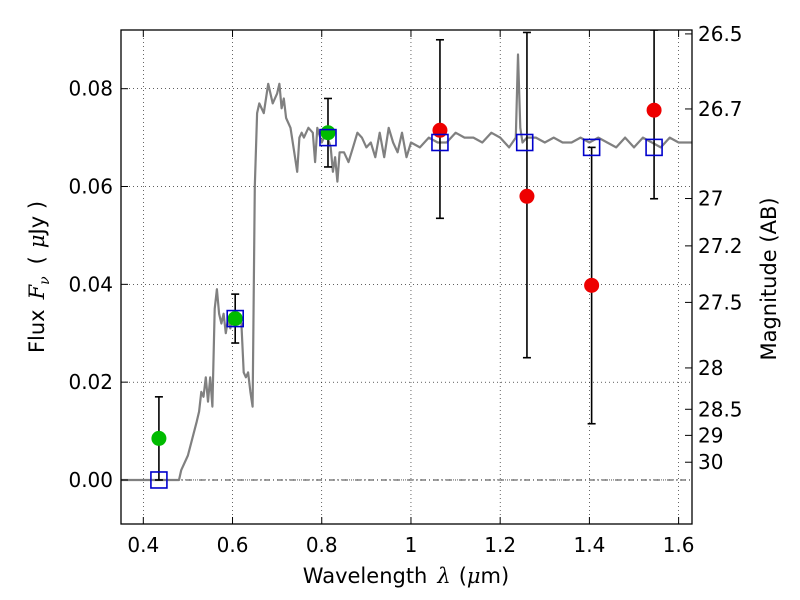 Image resolution: width=800 pixels, height=600 pixels. Describe the element at coordinates (90, 382) in the screenshot. I see `y-tick-label: 0.02` at that location.